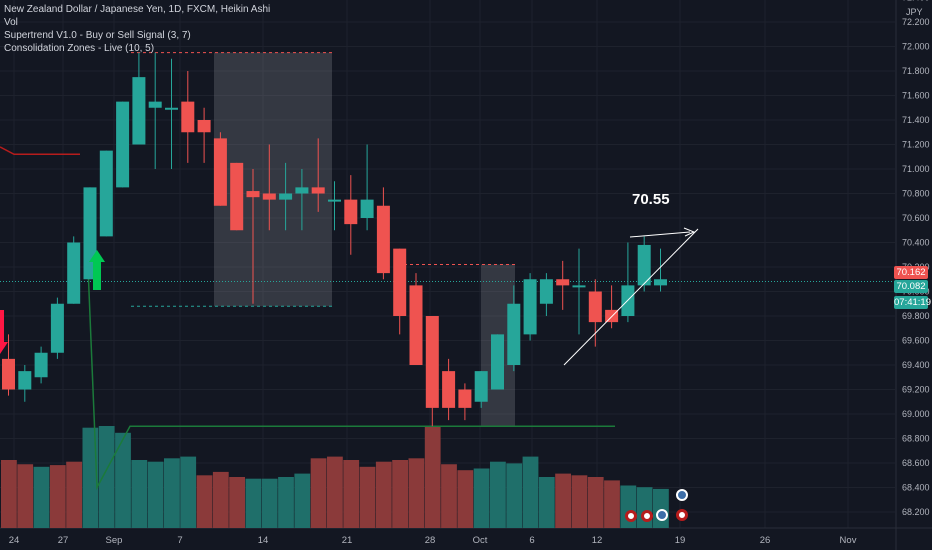 This screenshot has width=932, height=550. I want to click on time-axis-label: 27, so click(63, 540).